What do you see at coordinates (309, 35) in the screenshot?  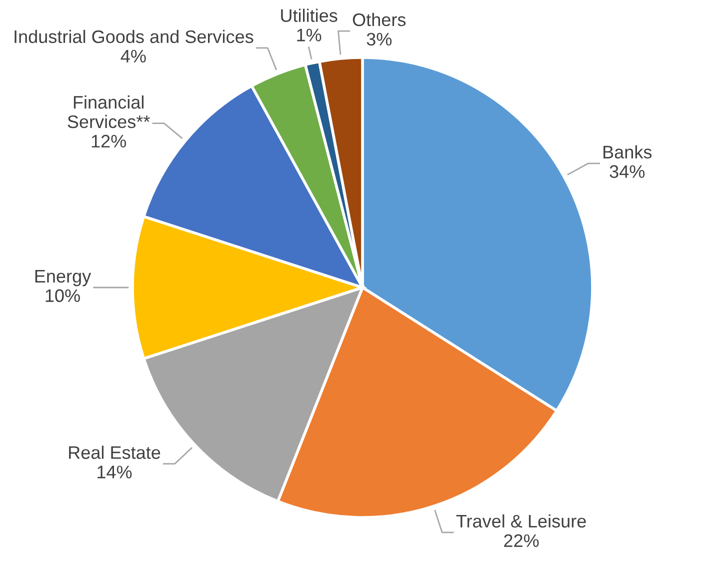 I see `data-label: 1%` at bounding box center [309, 35].